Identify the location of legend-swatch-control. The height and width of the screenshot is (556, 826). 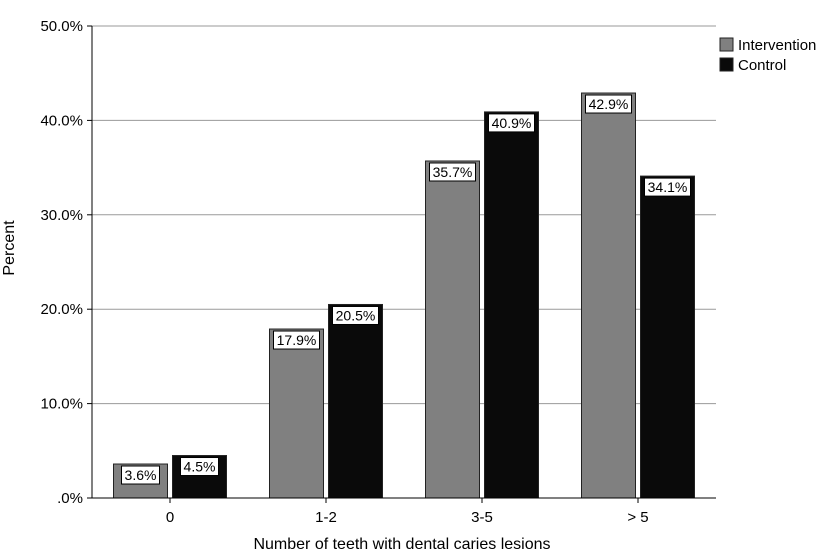
(726, 64).